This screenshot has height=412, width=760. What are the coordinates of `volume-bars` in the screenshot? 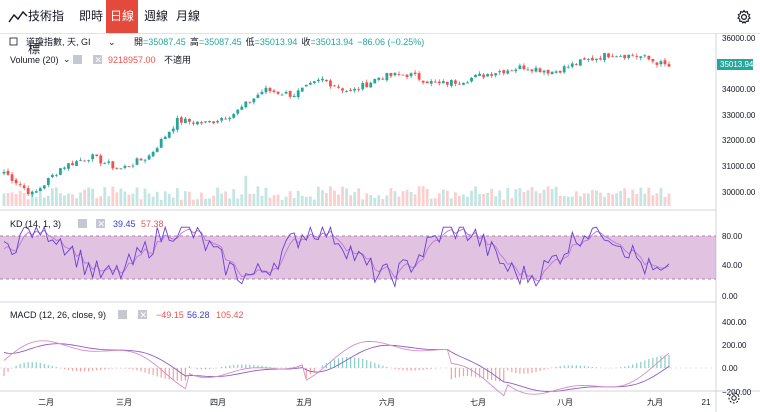 It's located at (336, 190).